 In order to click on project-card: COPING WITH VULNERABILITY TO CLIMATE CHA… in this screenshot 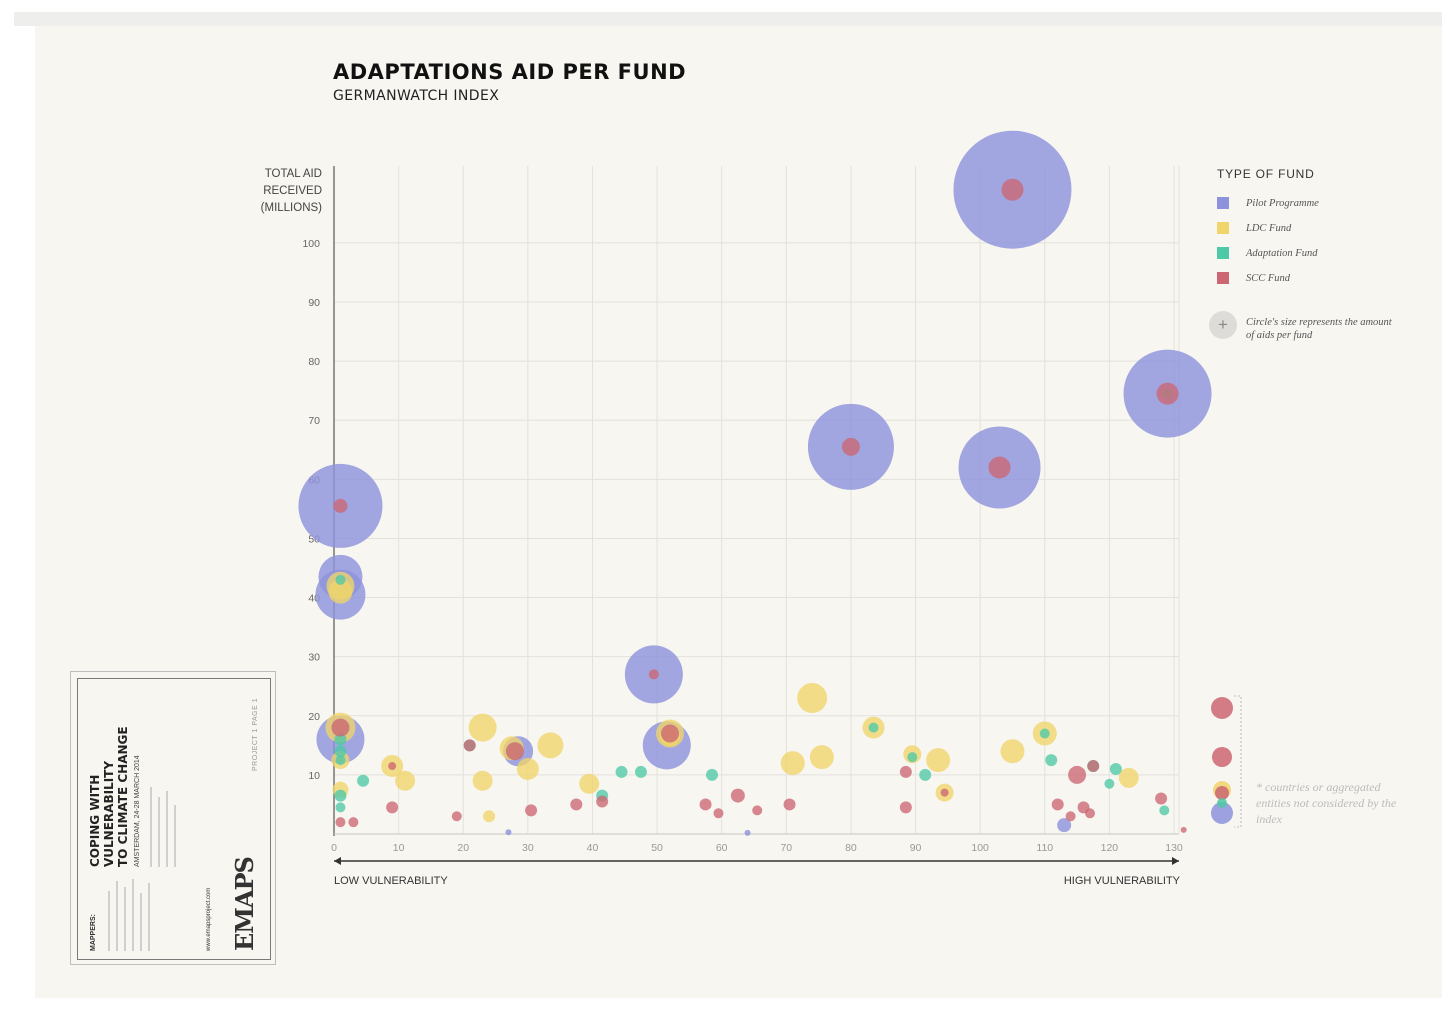, I will do `click(173, 818)`.